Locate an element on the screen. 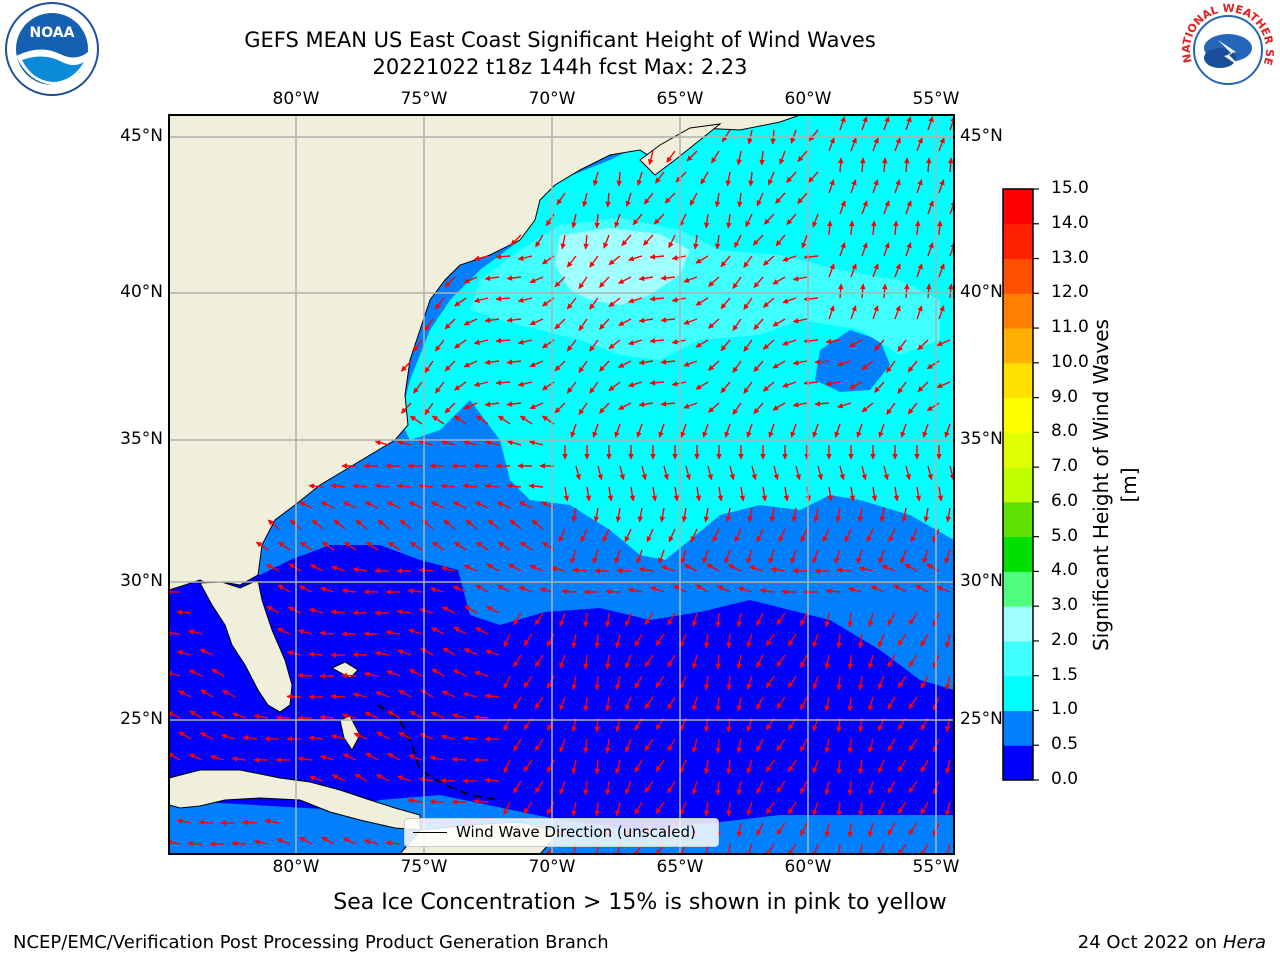 The width and height of the screenshot is (1280, 960). noaa-logo-icon: NOAA is located at coordinates (52, 49).